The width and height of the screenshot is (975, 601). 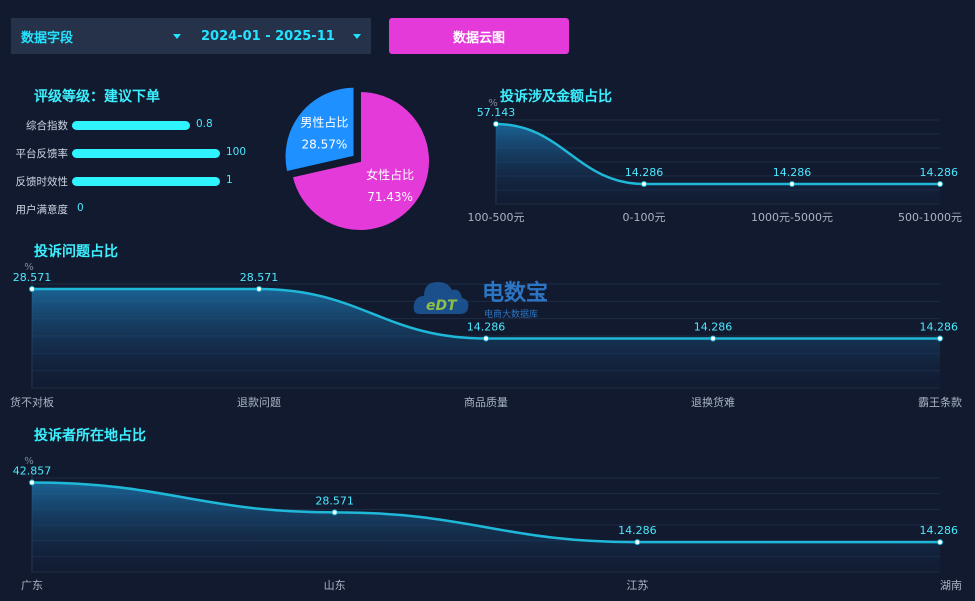 What do you see at coordinates (335, 585) in the screenshot?
I see `x-tick-label: 山东` at bounding box center [335, 585].